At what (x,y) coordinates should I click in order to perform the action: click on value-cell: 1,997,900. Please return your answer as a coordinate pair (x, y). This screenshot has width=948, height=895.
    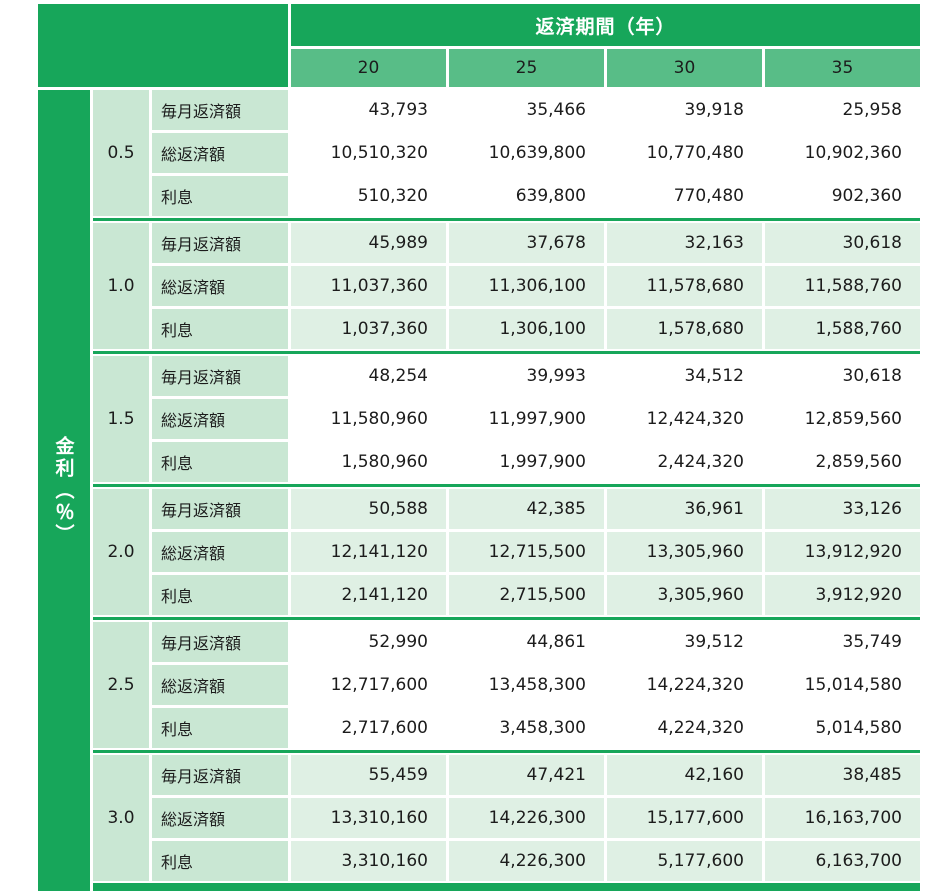
    Looking at the image, I should click on (526, 462).